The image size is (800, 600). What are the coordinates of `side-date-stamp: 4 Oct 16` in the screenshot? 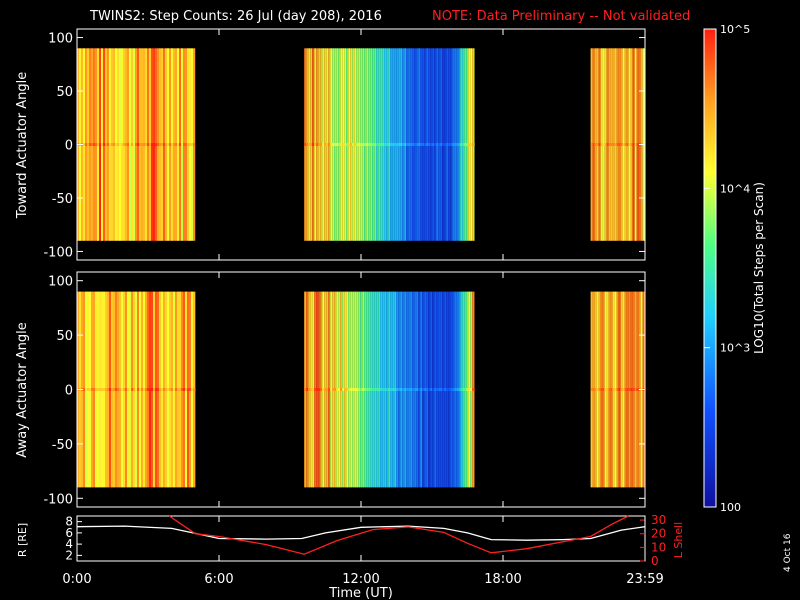 It's located at (788, 552).